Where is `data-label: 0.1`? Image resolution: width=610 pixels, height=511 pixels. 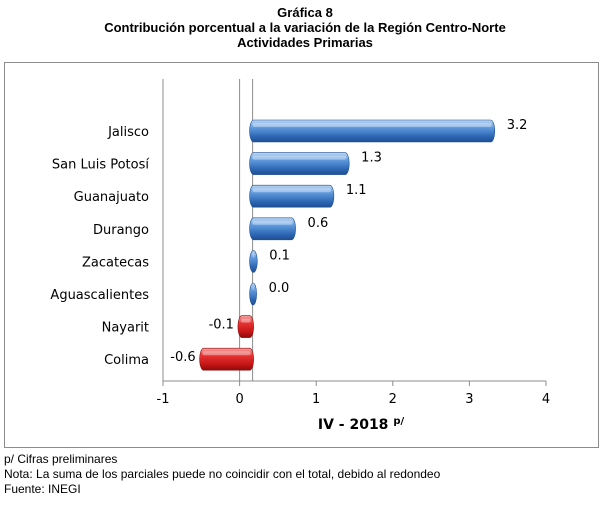
data-label: 0.1 is located at coordinates (279, 255).